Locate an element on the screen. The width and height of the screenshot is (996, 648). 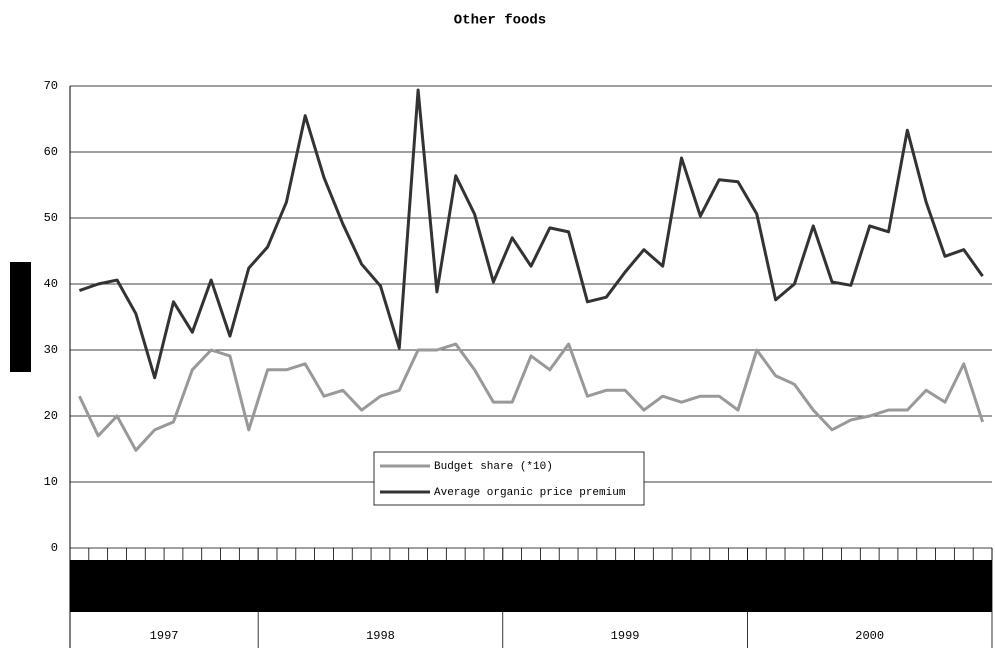
y-tick-label: 10 is located at coordinates (51, 482).